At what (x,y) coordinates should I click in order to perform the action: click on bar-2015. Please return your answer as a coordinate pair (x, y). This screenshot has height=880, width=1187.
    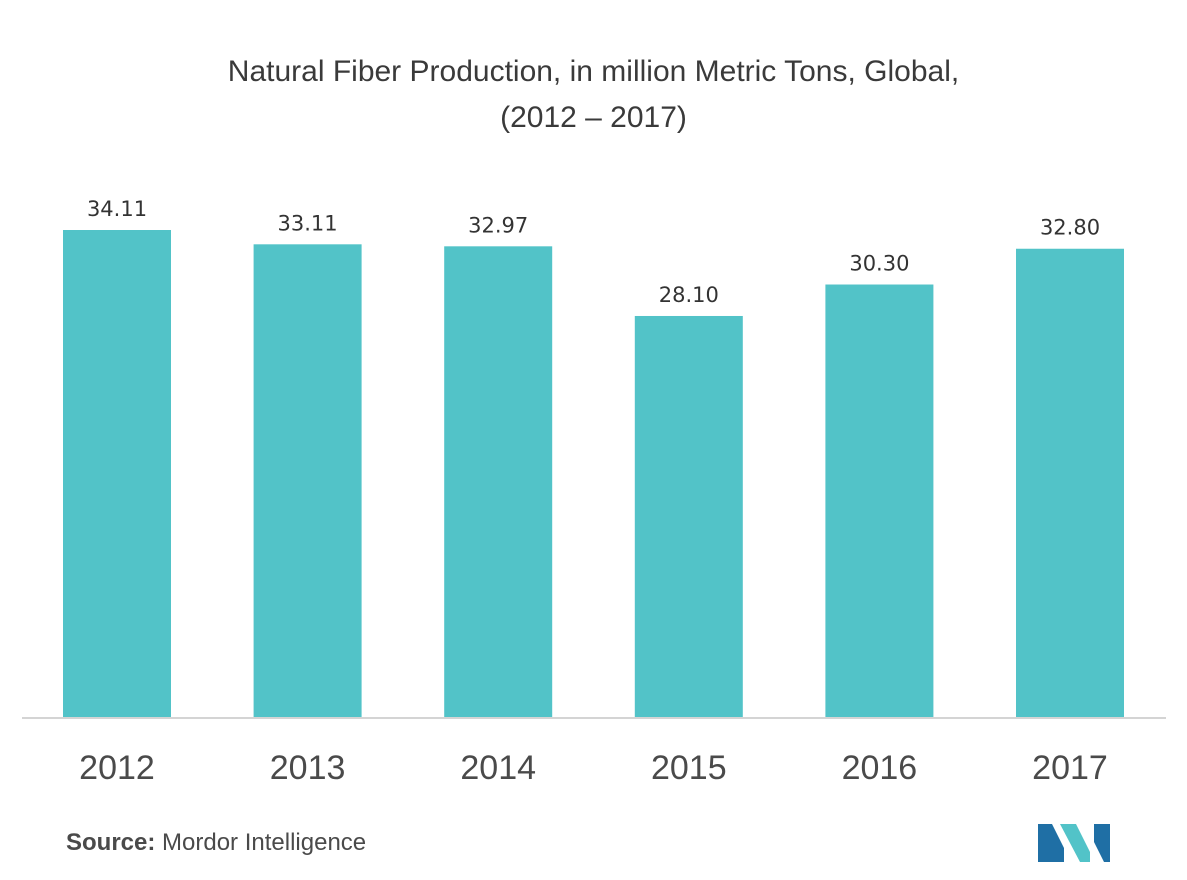
    Looking at the image, I should click on (688, 516).